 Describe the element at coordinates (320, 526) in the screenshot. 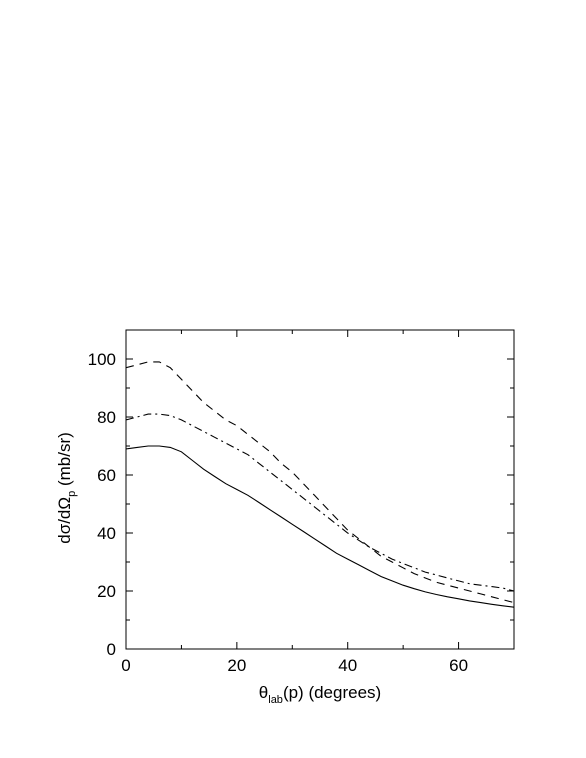

I see `series-line-solid` at that location.